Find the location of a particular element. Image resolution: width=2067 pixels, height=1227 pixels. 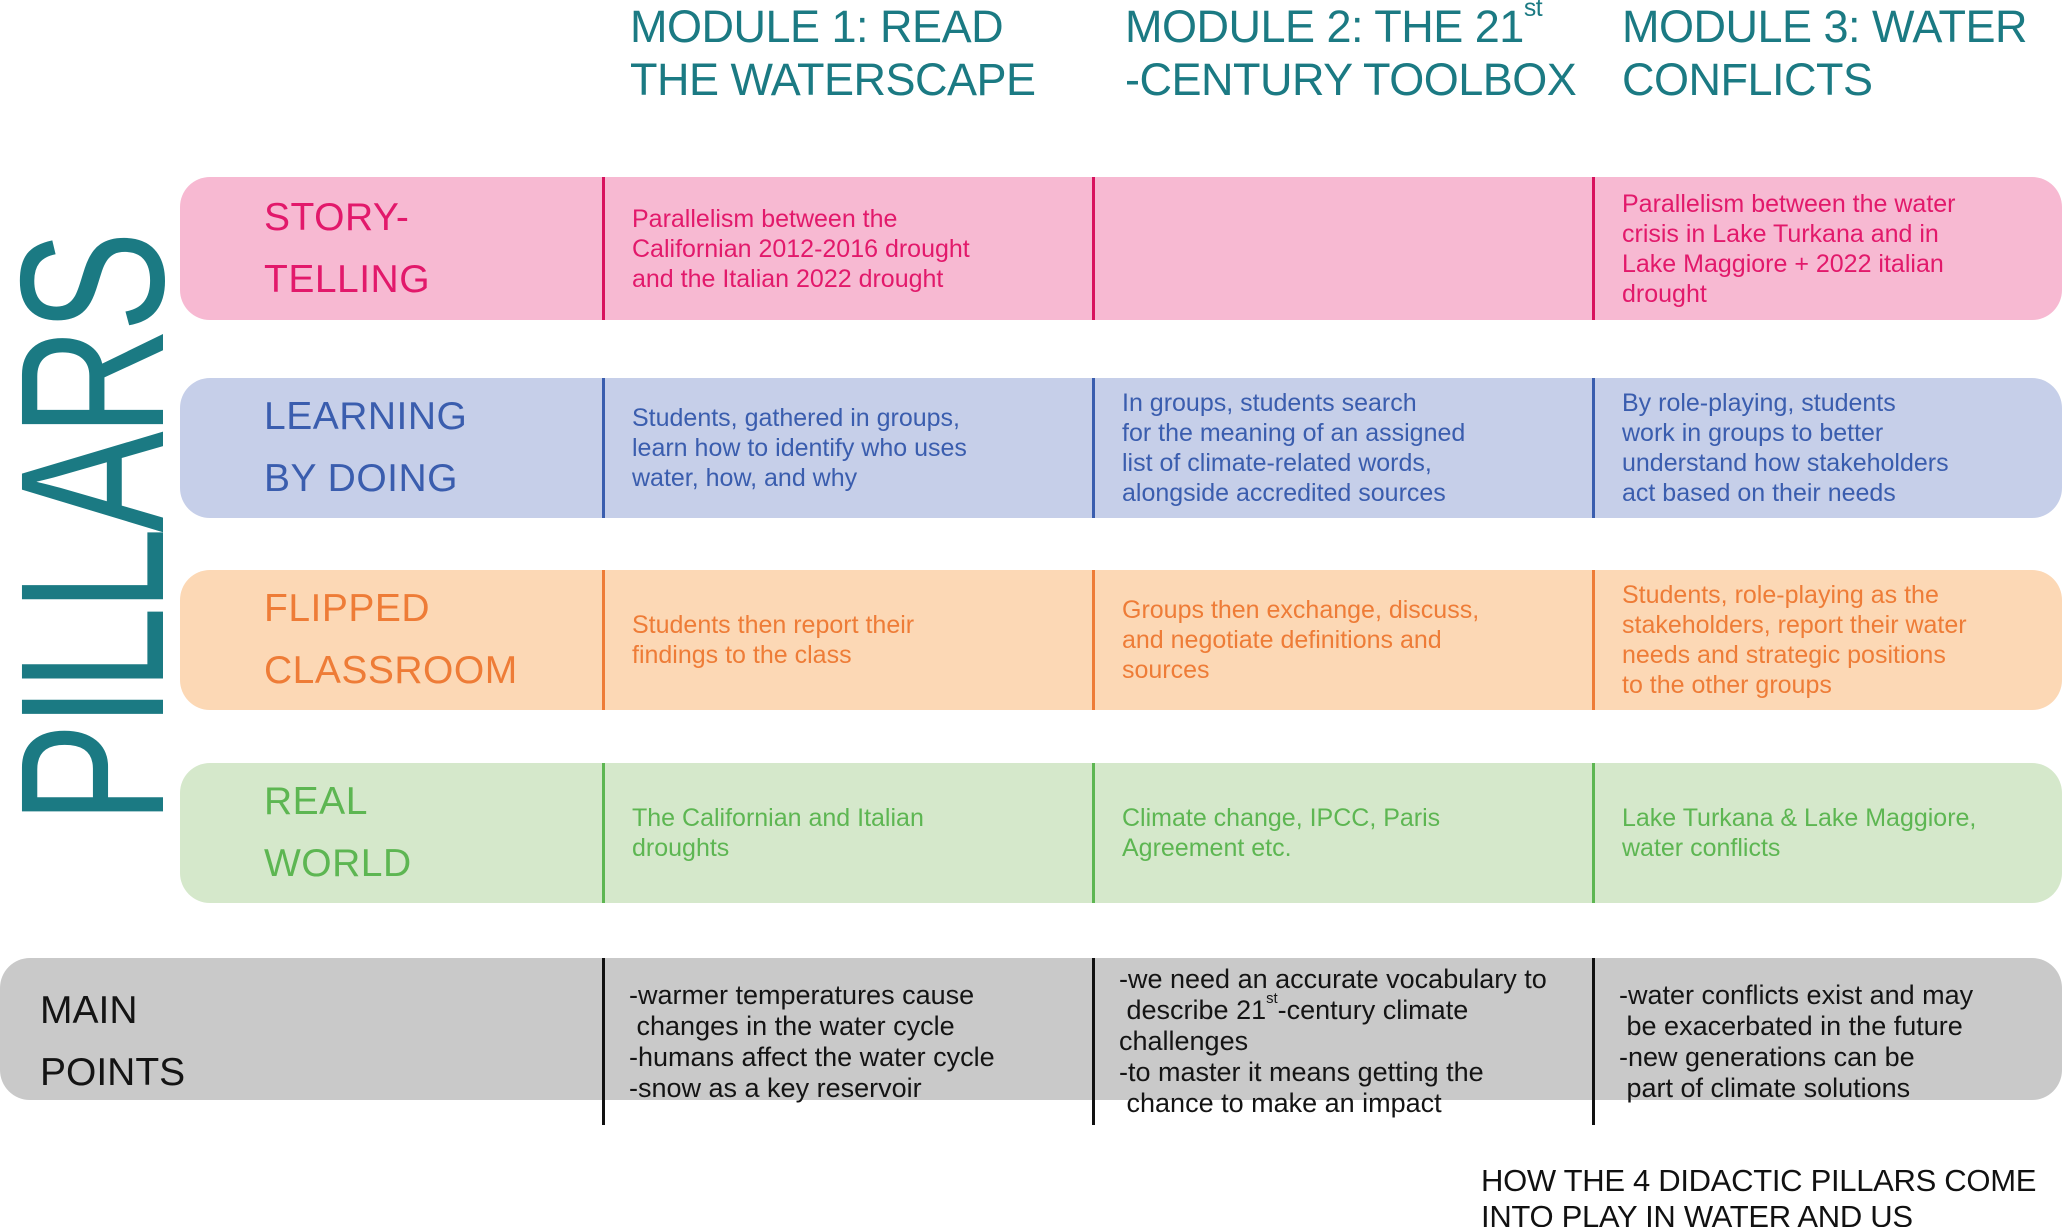

row-flipped-classroom-label: FLIPPED CLASSROOM is located at coordinates (391, 639).